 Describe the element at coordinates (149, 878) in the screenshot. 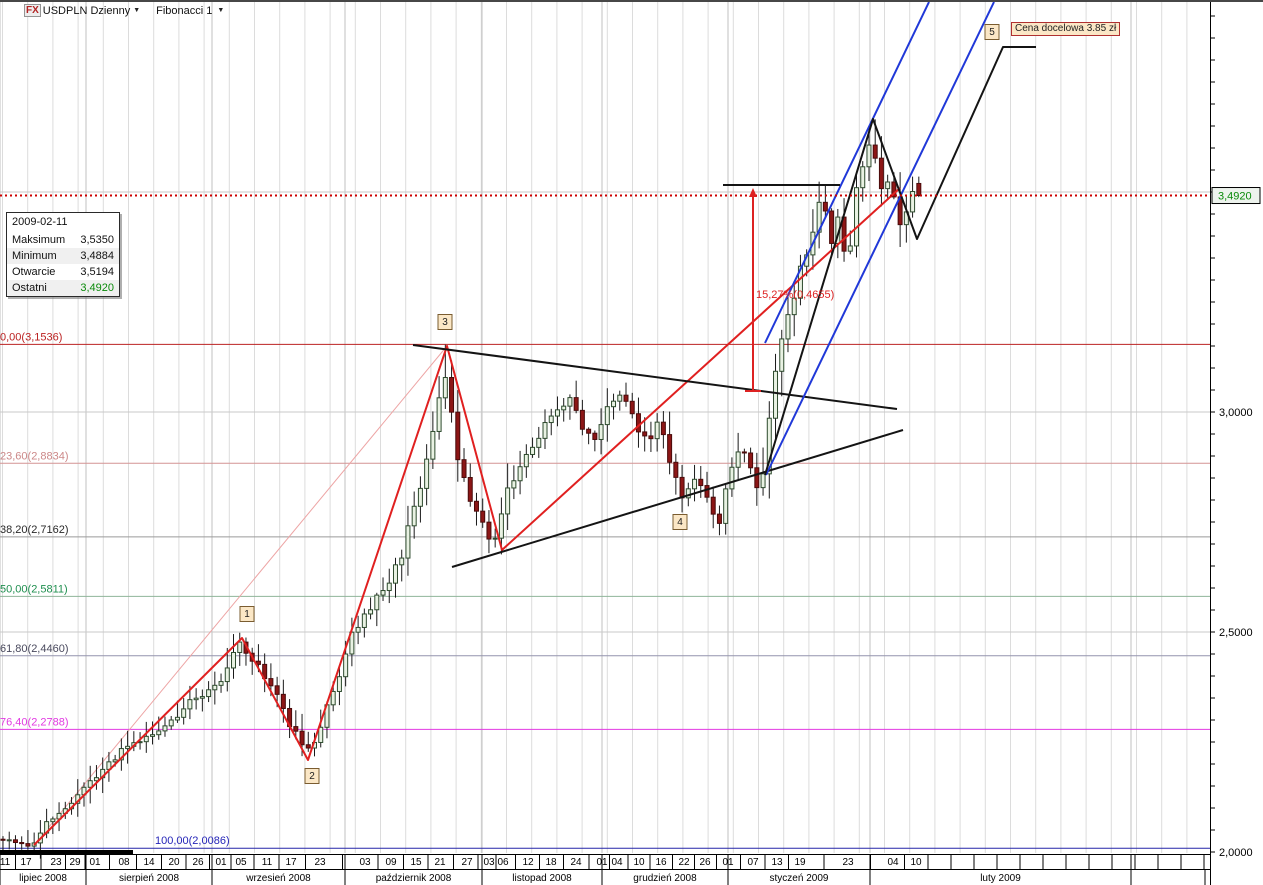

I see `svg-text: sierpień 2008` at that location.